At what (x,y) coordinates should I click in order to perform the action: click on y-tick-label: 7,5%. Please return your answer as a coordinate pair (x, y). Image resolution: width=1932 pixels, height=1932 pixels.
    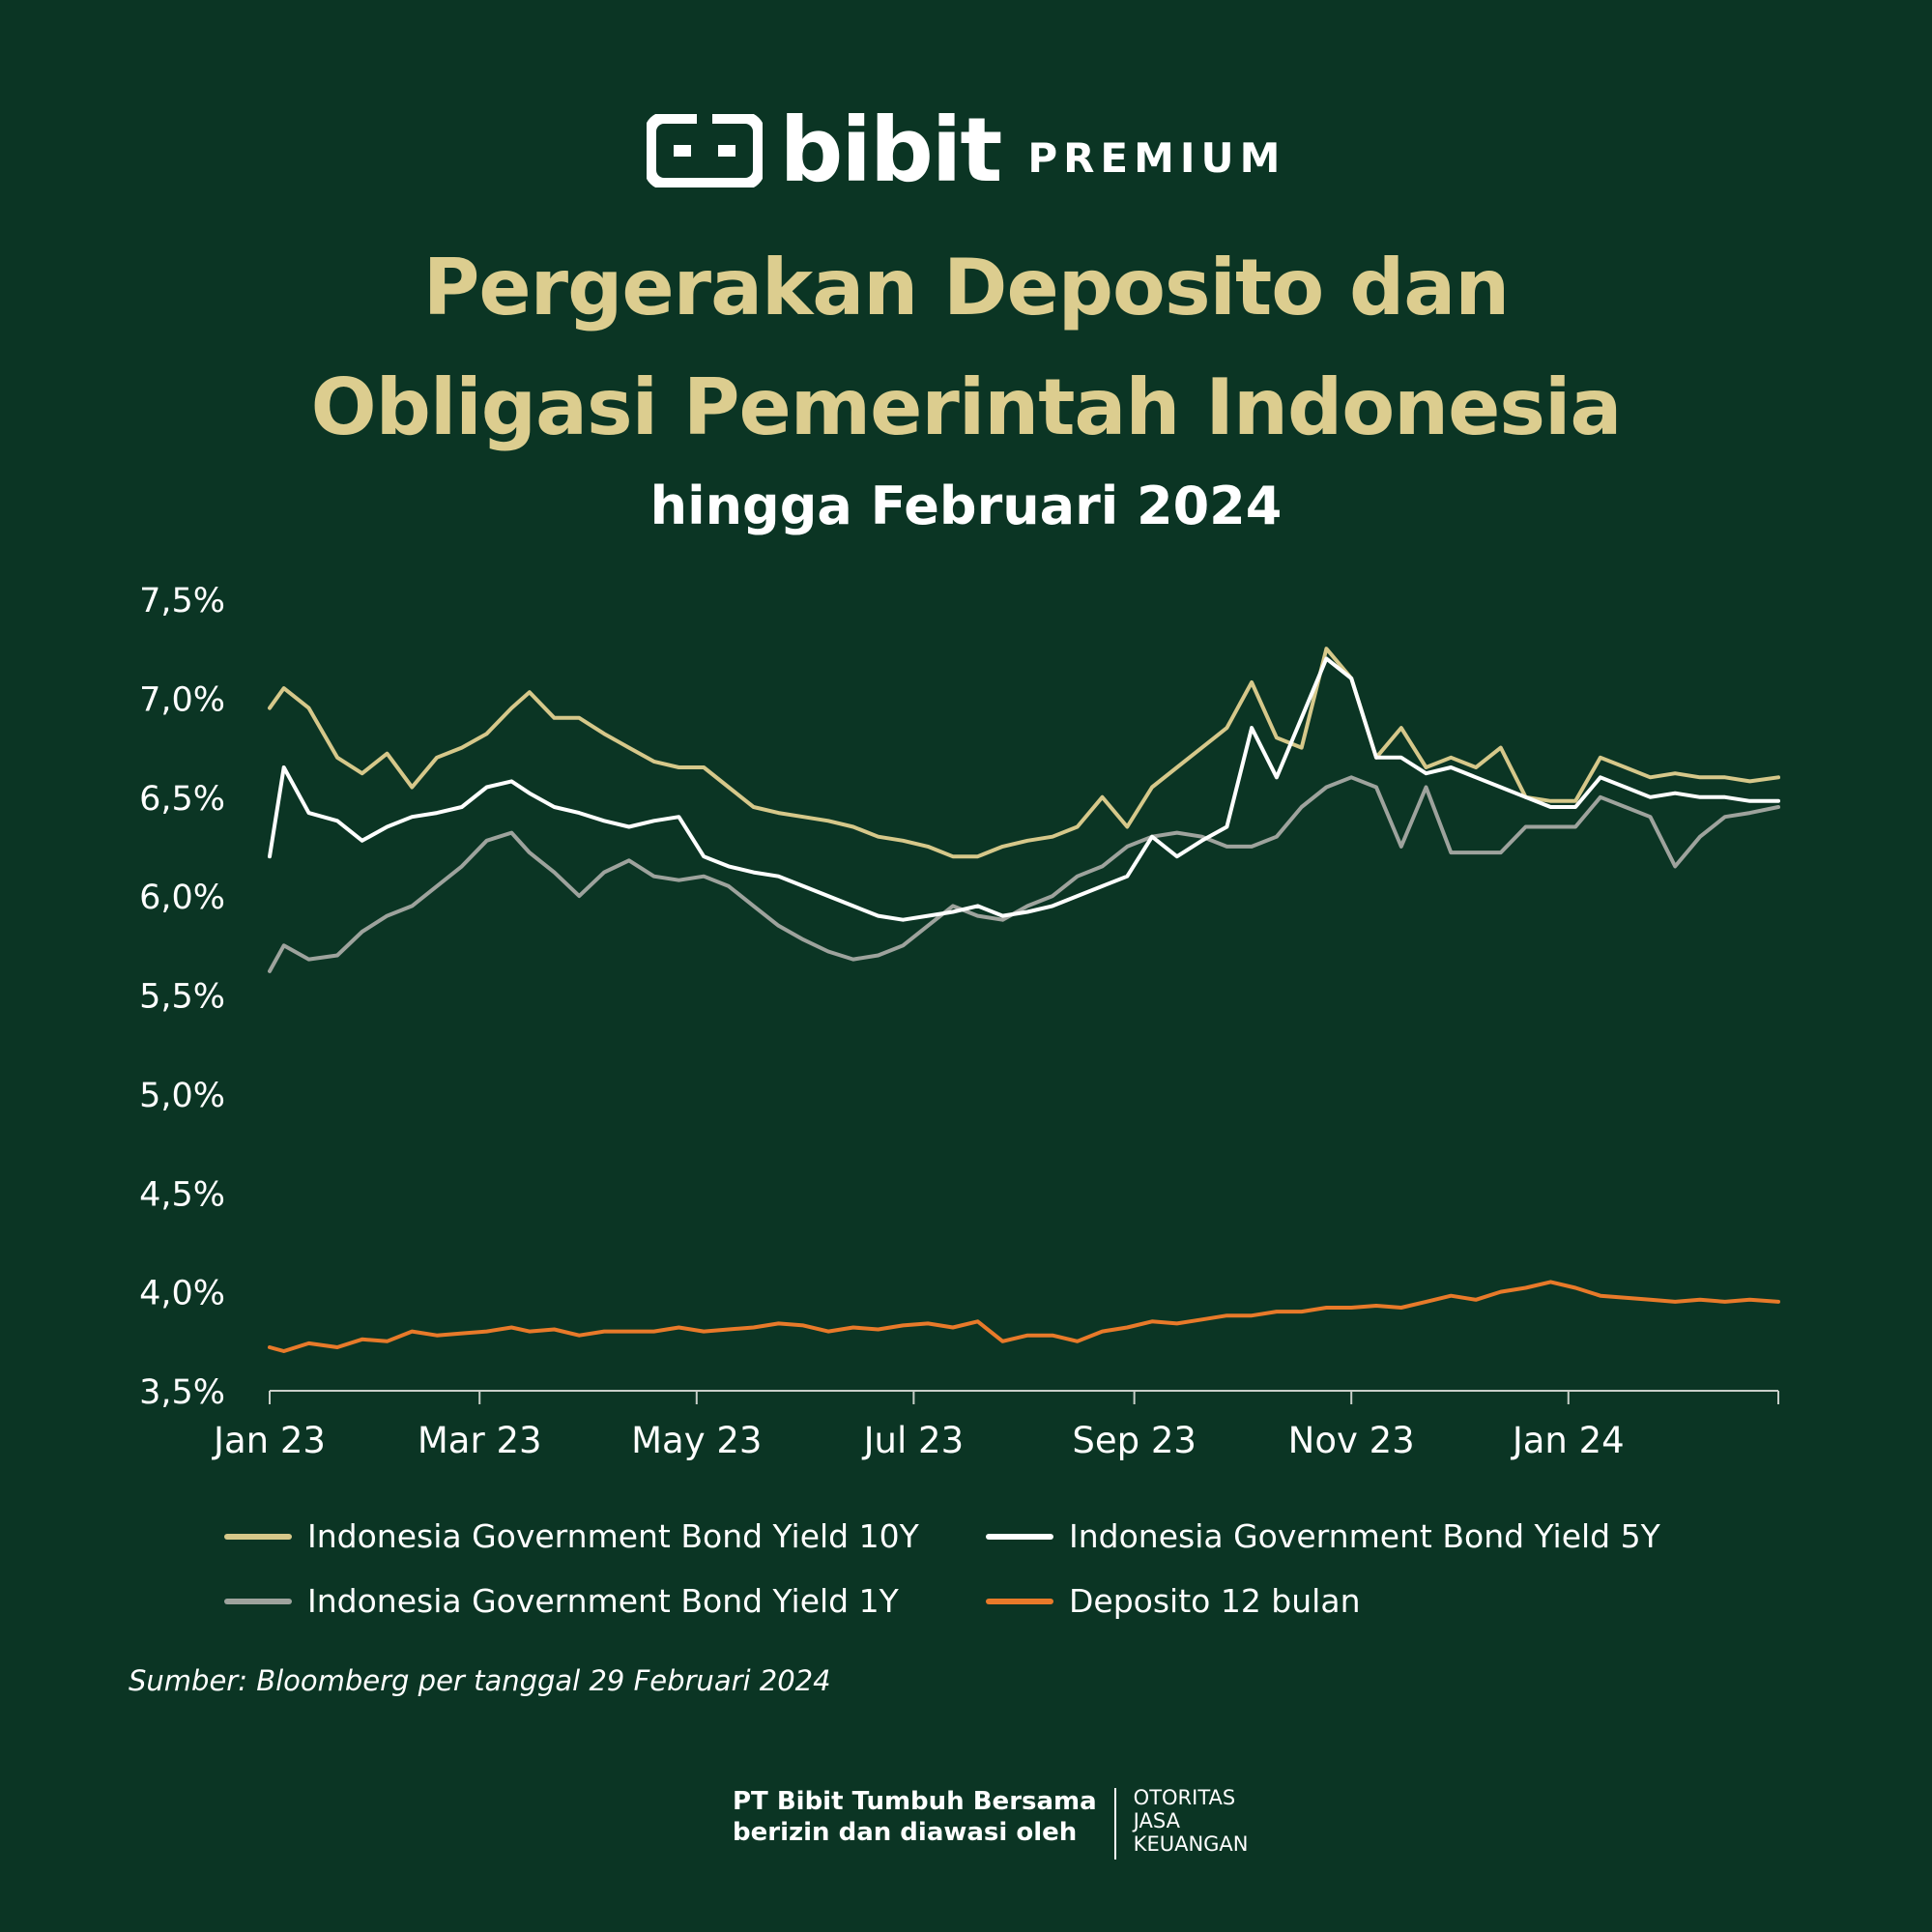
    Looking at the image, I should click on (182, 601).